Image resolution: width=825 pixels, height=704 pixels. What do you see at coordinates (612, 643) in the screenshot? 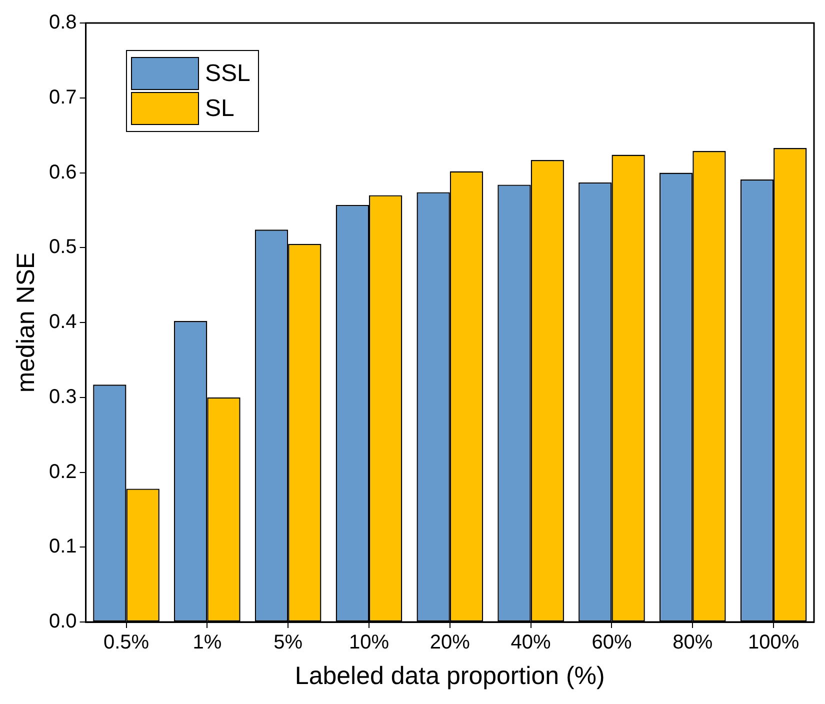
I see `x-tick-label: 60%` at bounding box center [612, 643].